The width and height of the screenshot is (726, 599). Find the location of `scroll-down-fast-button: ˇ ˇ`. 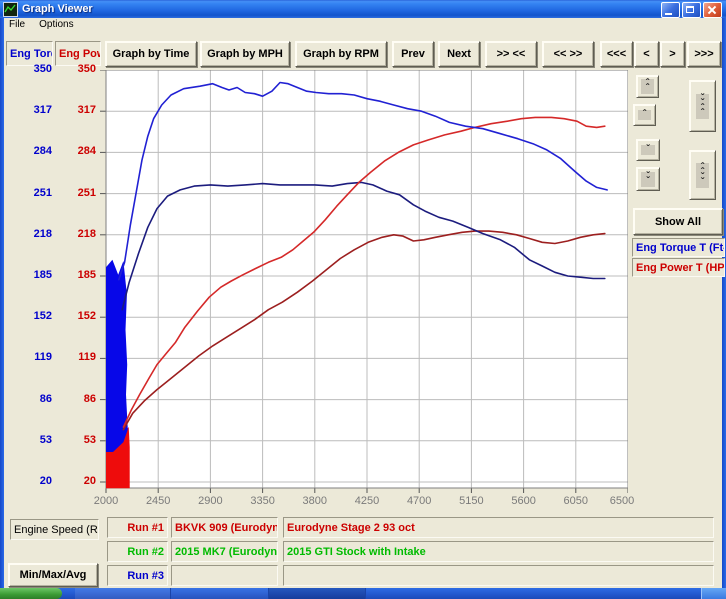

scroll-down-fast-button: ˇ ˇ is located at coordinates (648, 179).